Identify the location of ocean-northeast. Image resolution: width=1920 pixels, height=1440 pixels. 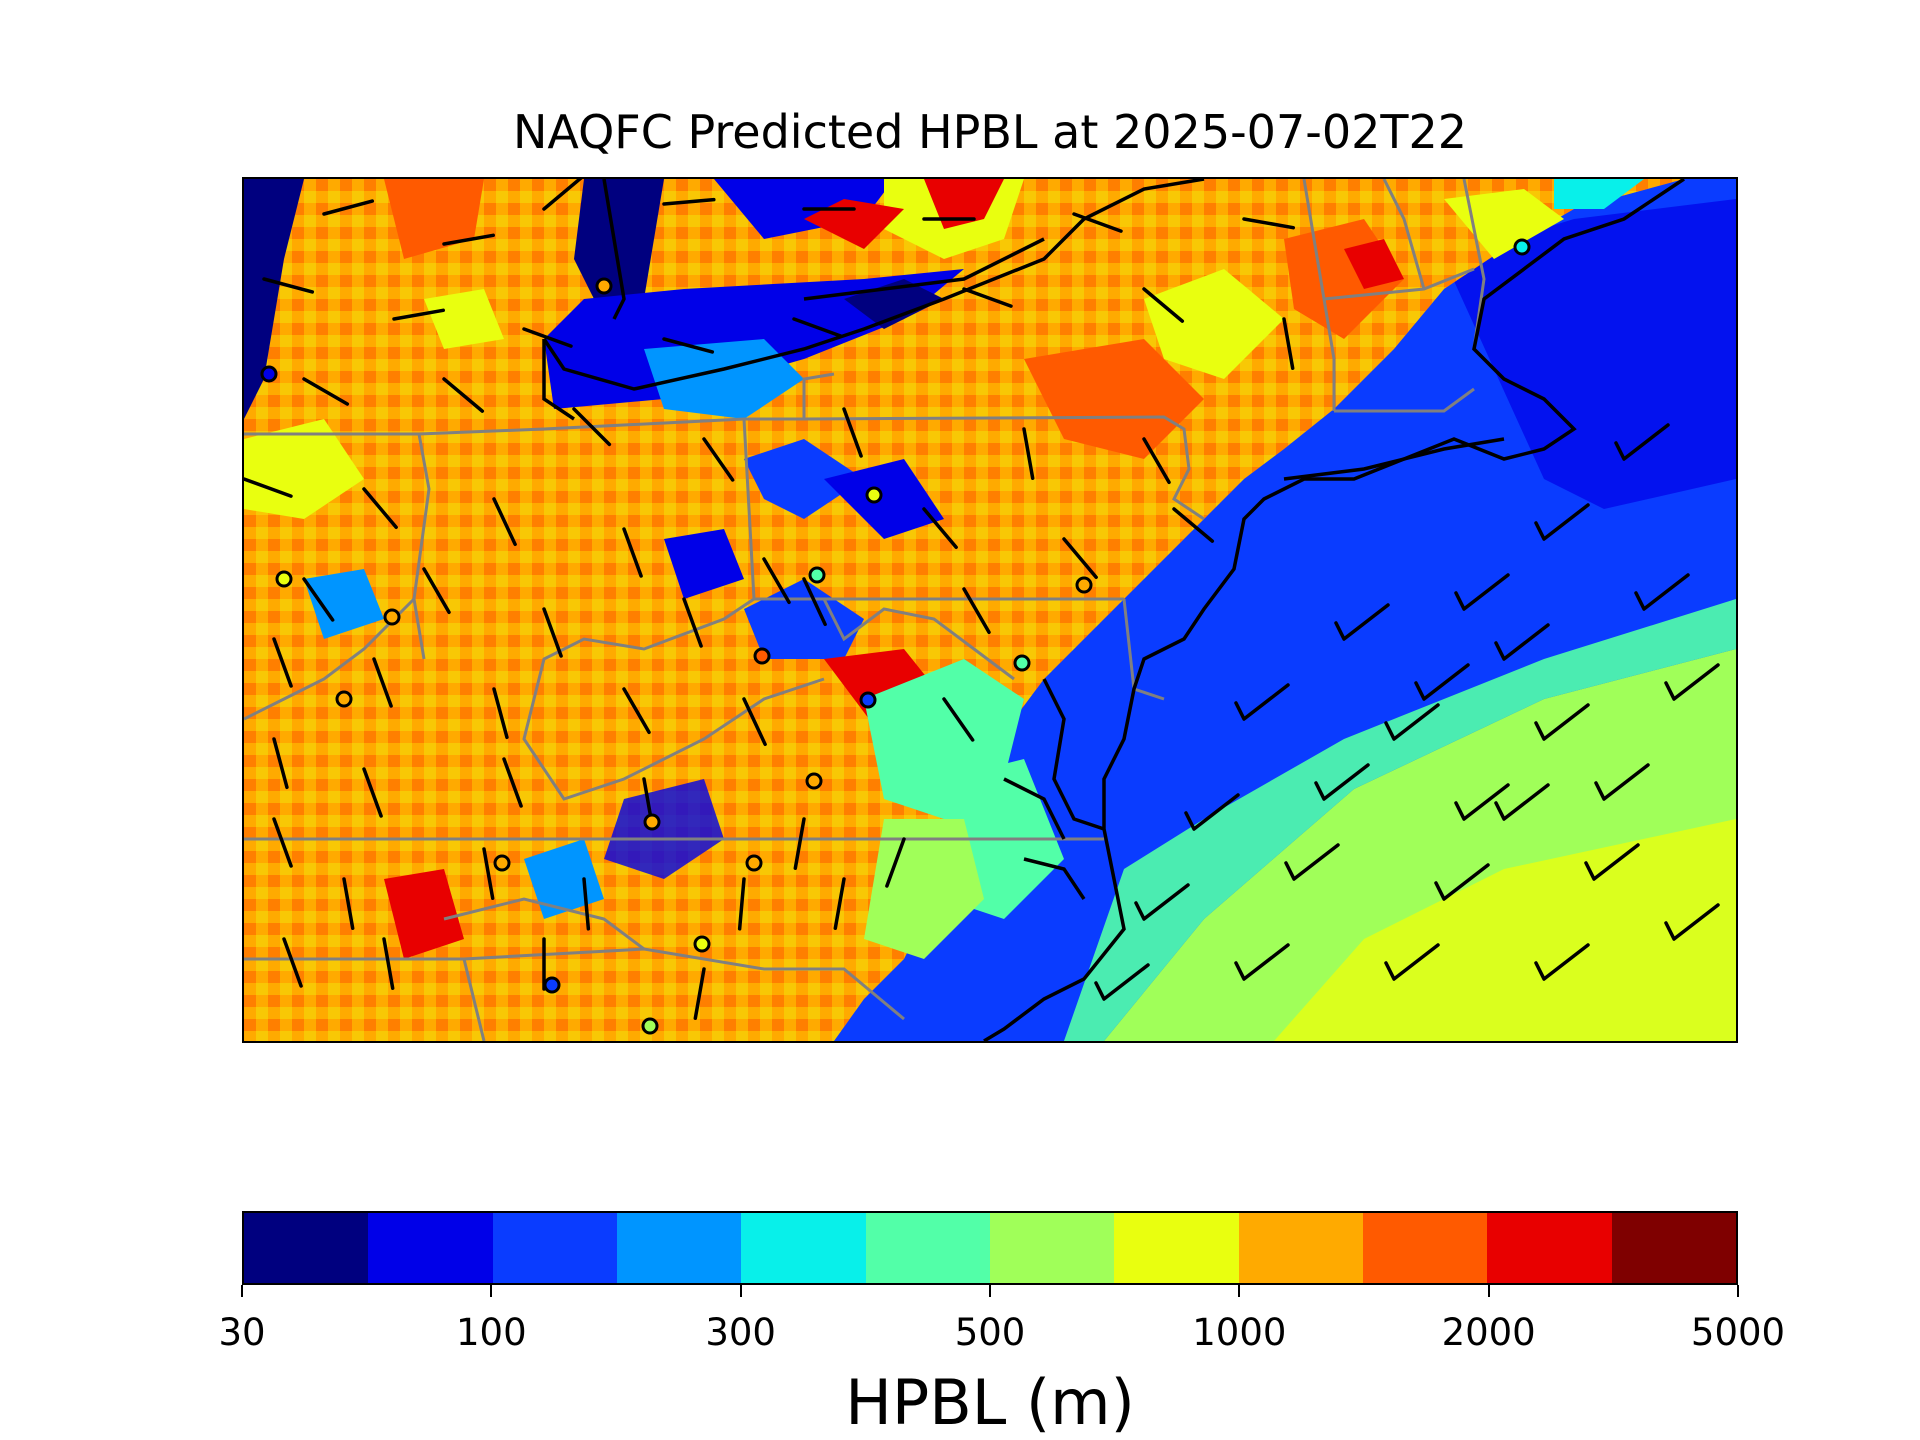
(1590, 354).